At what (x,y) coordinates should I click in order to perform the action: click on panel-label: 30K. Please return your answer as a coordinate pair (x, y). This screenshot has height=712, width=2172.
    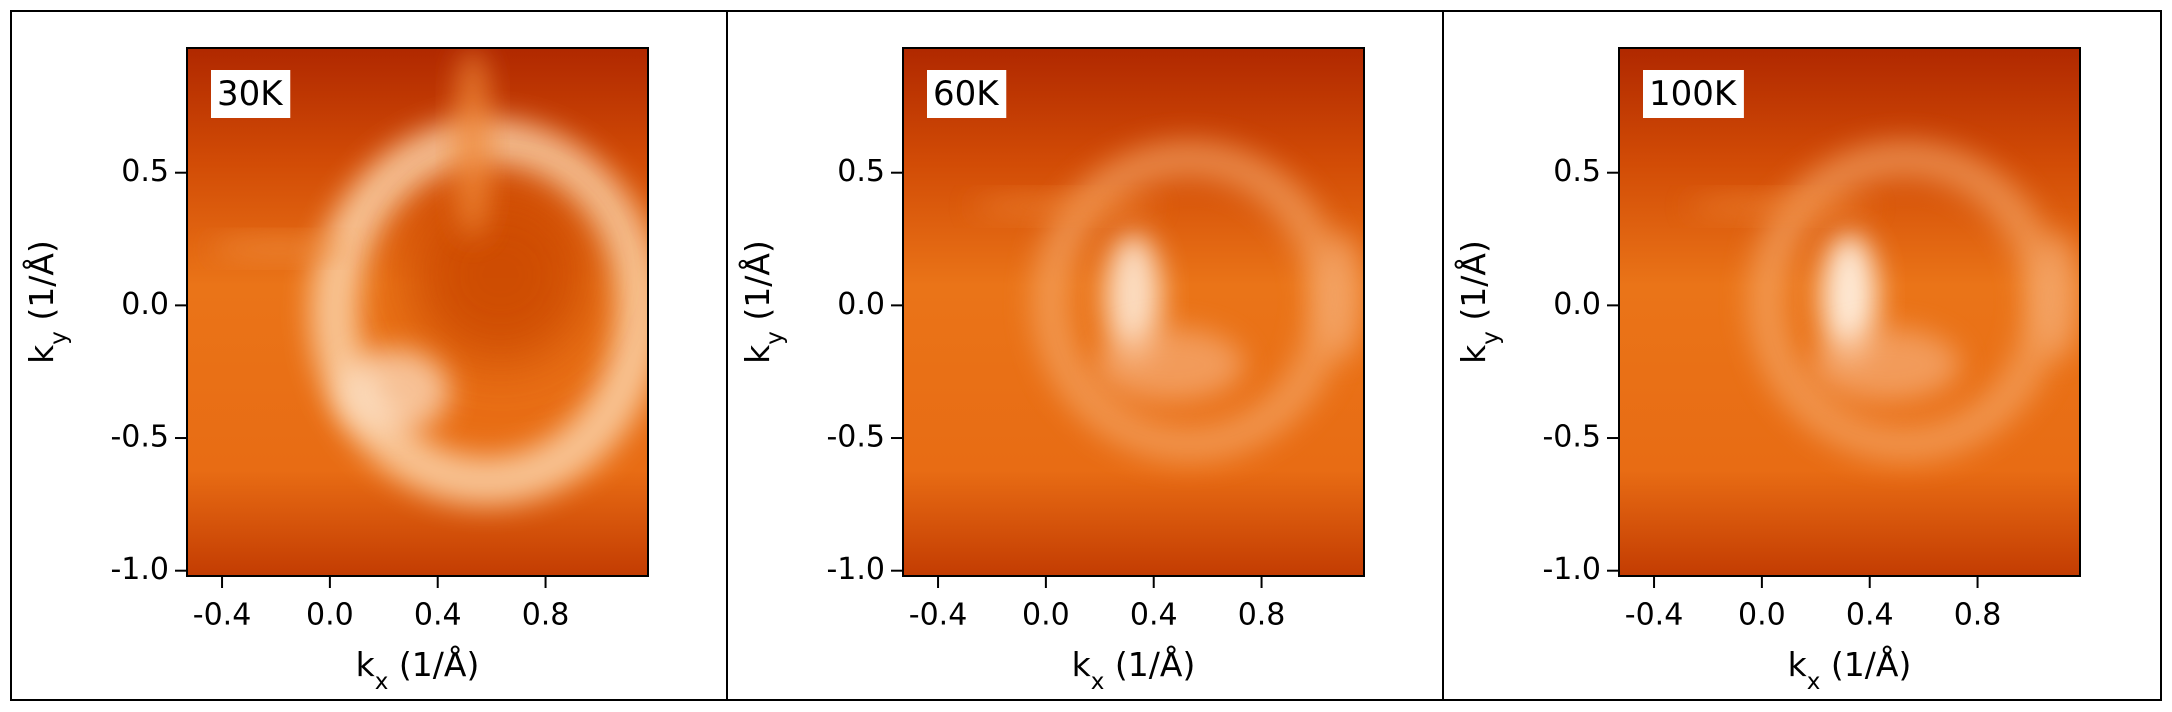
    Looking at the image, I should click on (250, 94).